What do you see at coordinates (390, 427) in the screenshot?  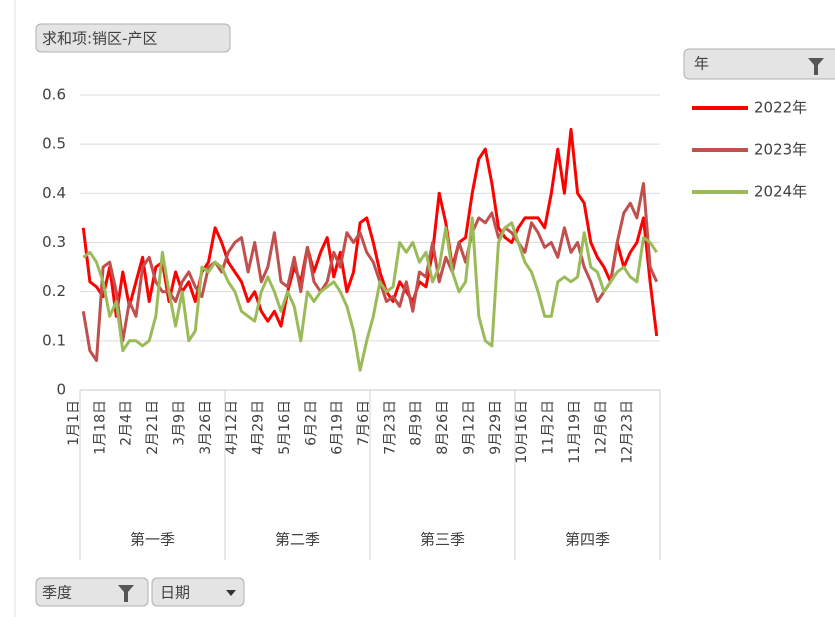 I see `x-tick-label: 7月23日` at bounding box center [390, 427].